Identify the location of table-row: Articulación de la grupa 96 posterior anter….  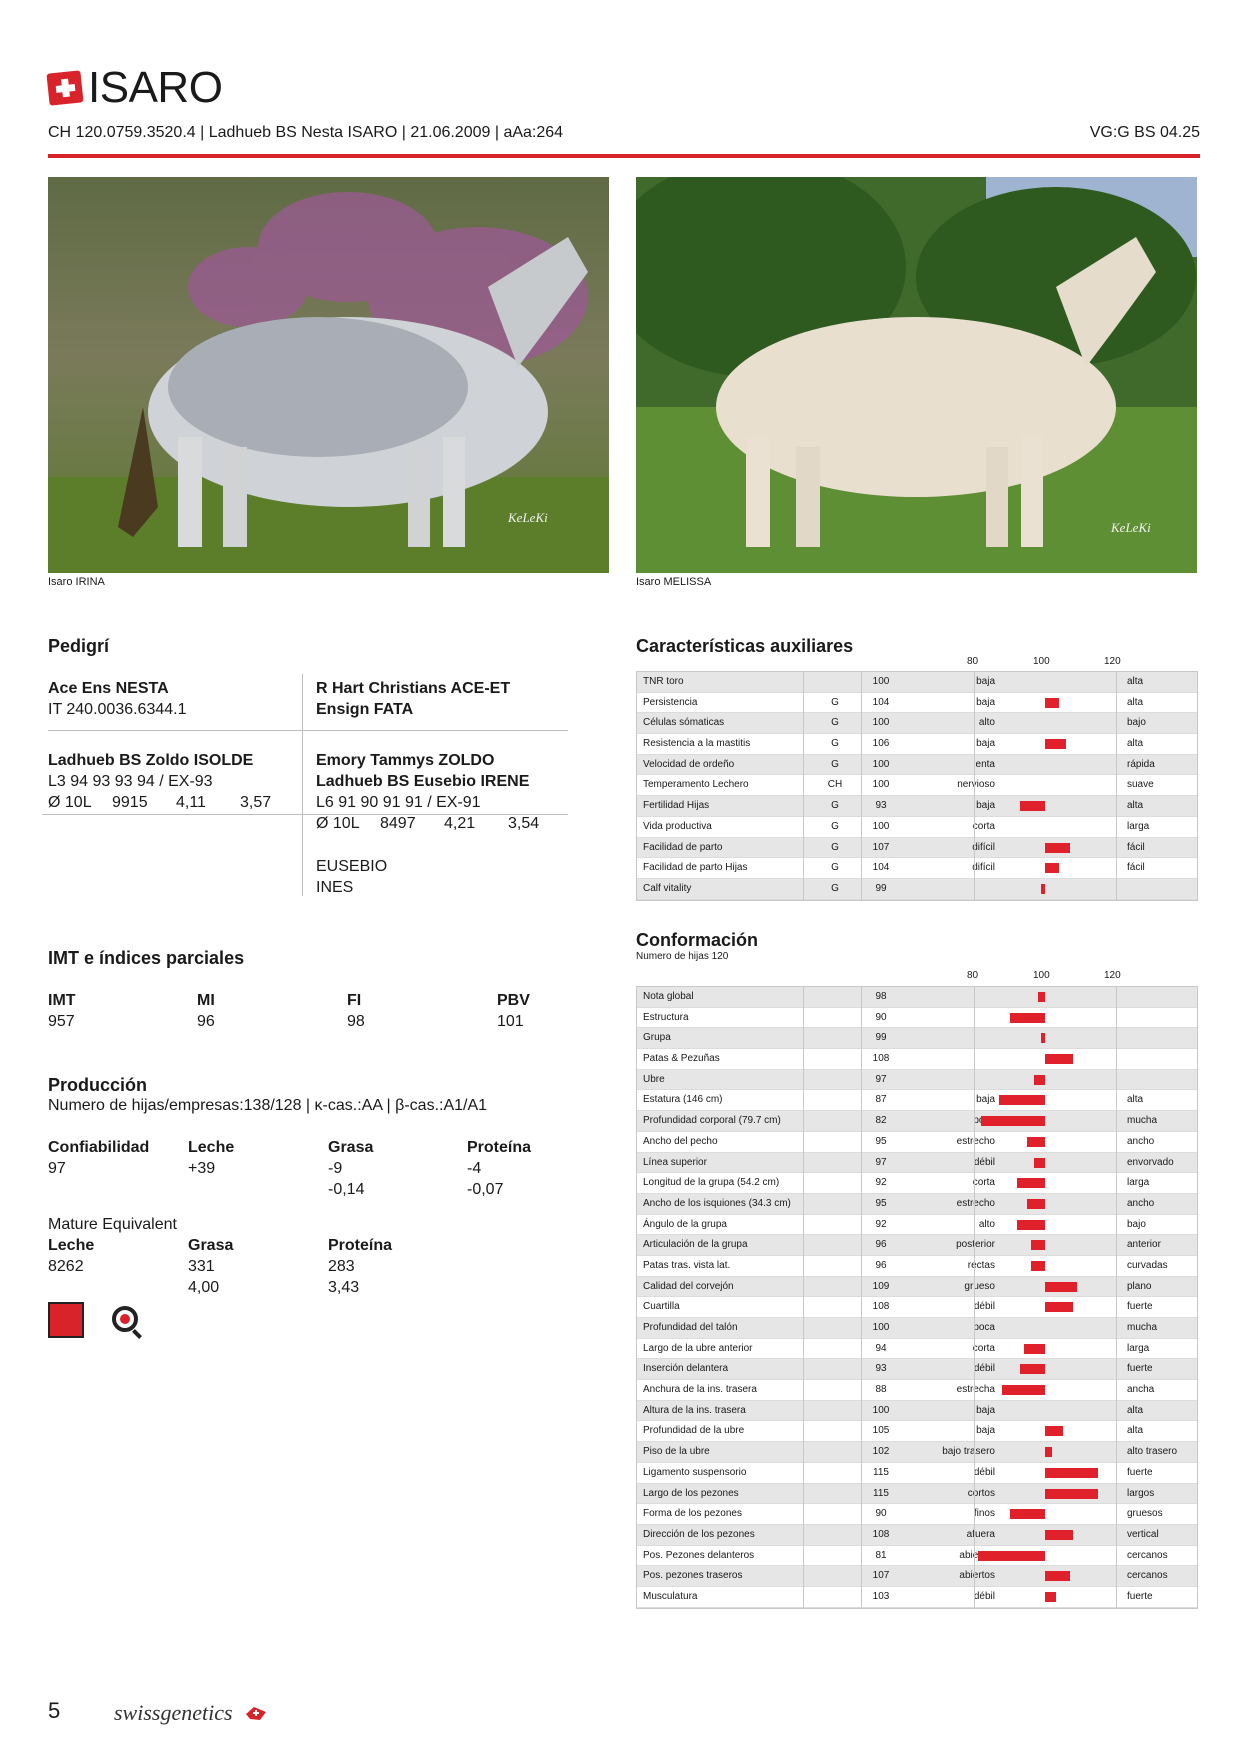
(917, 1245).